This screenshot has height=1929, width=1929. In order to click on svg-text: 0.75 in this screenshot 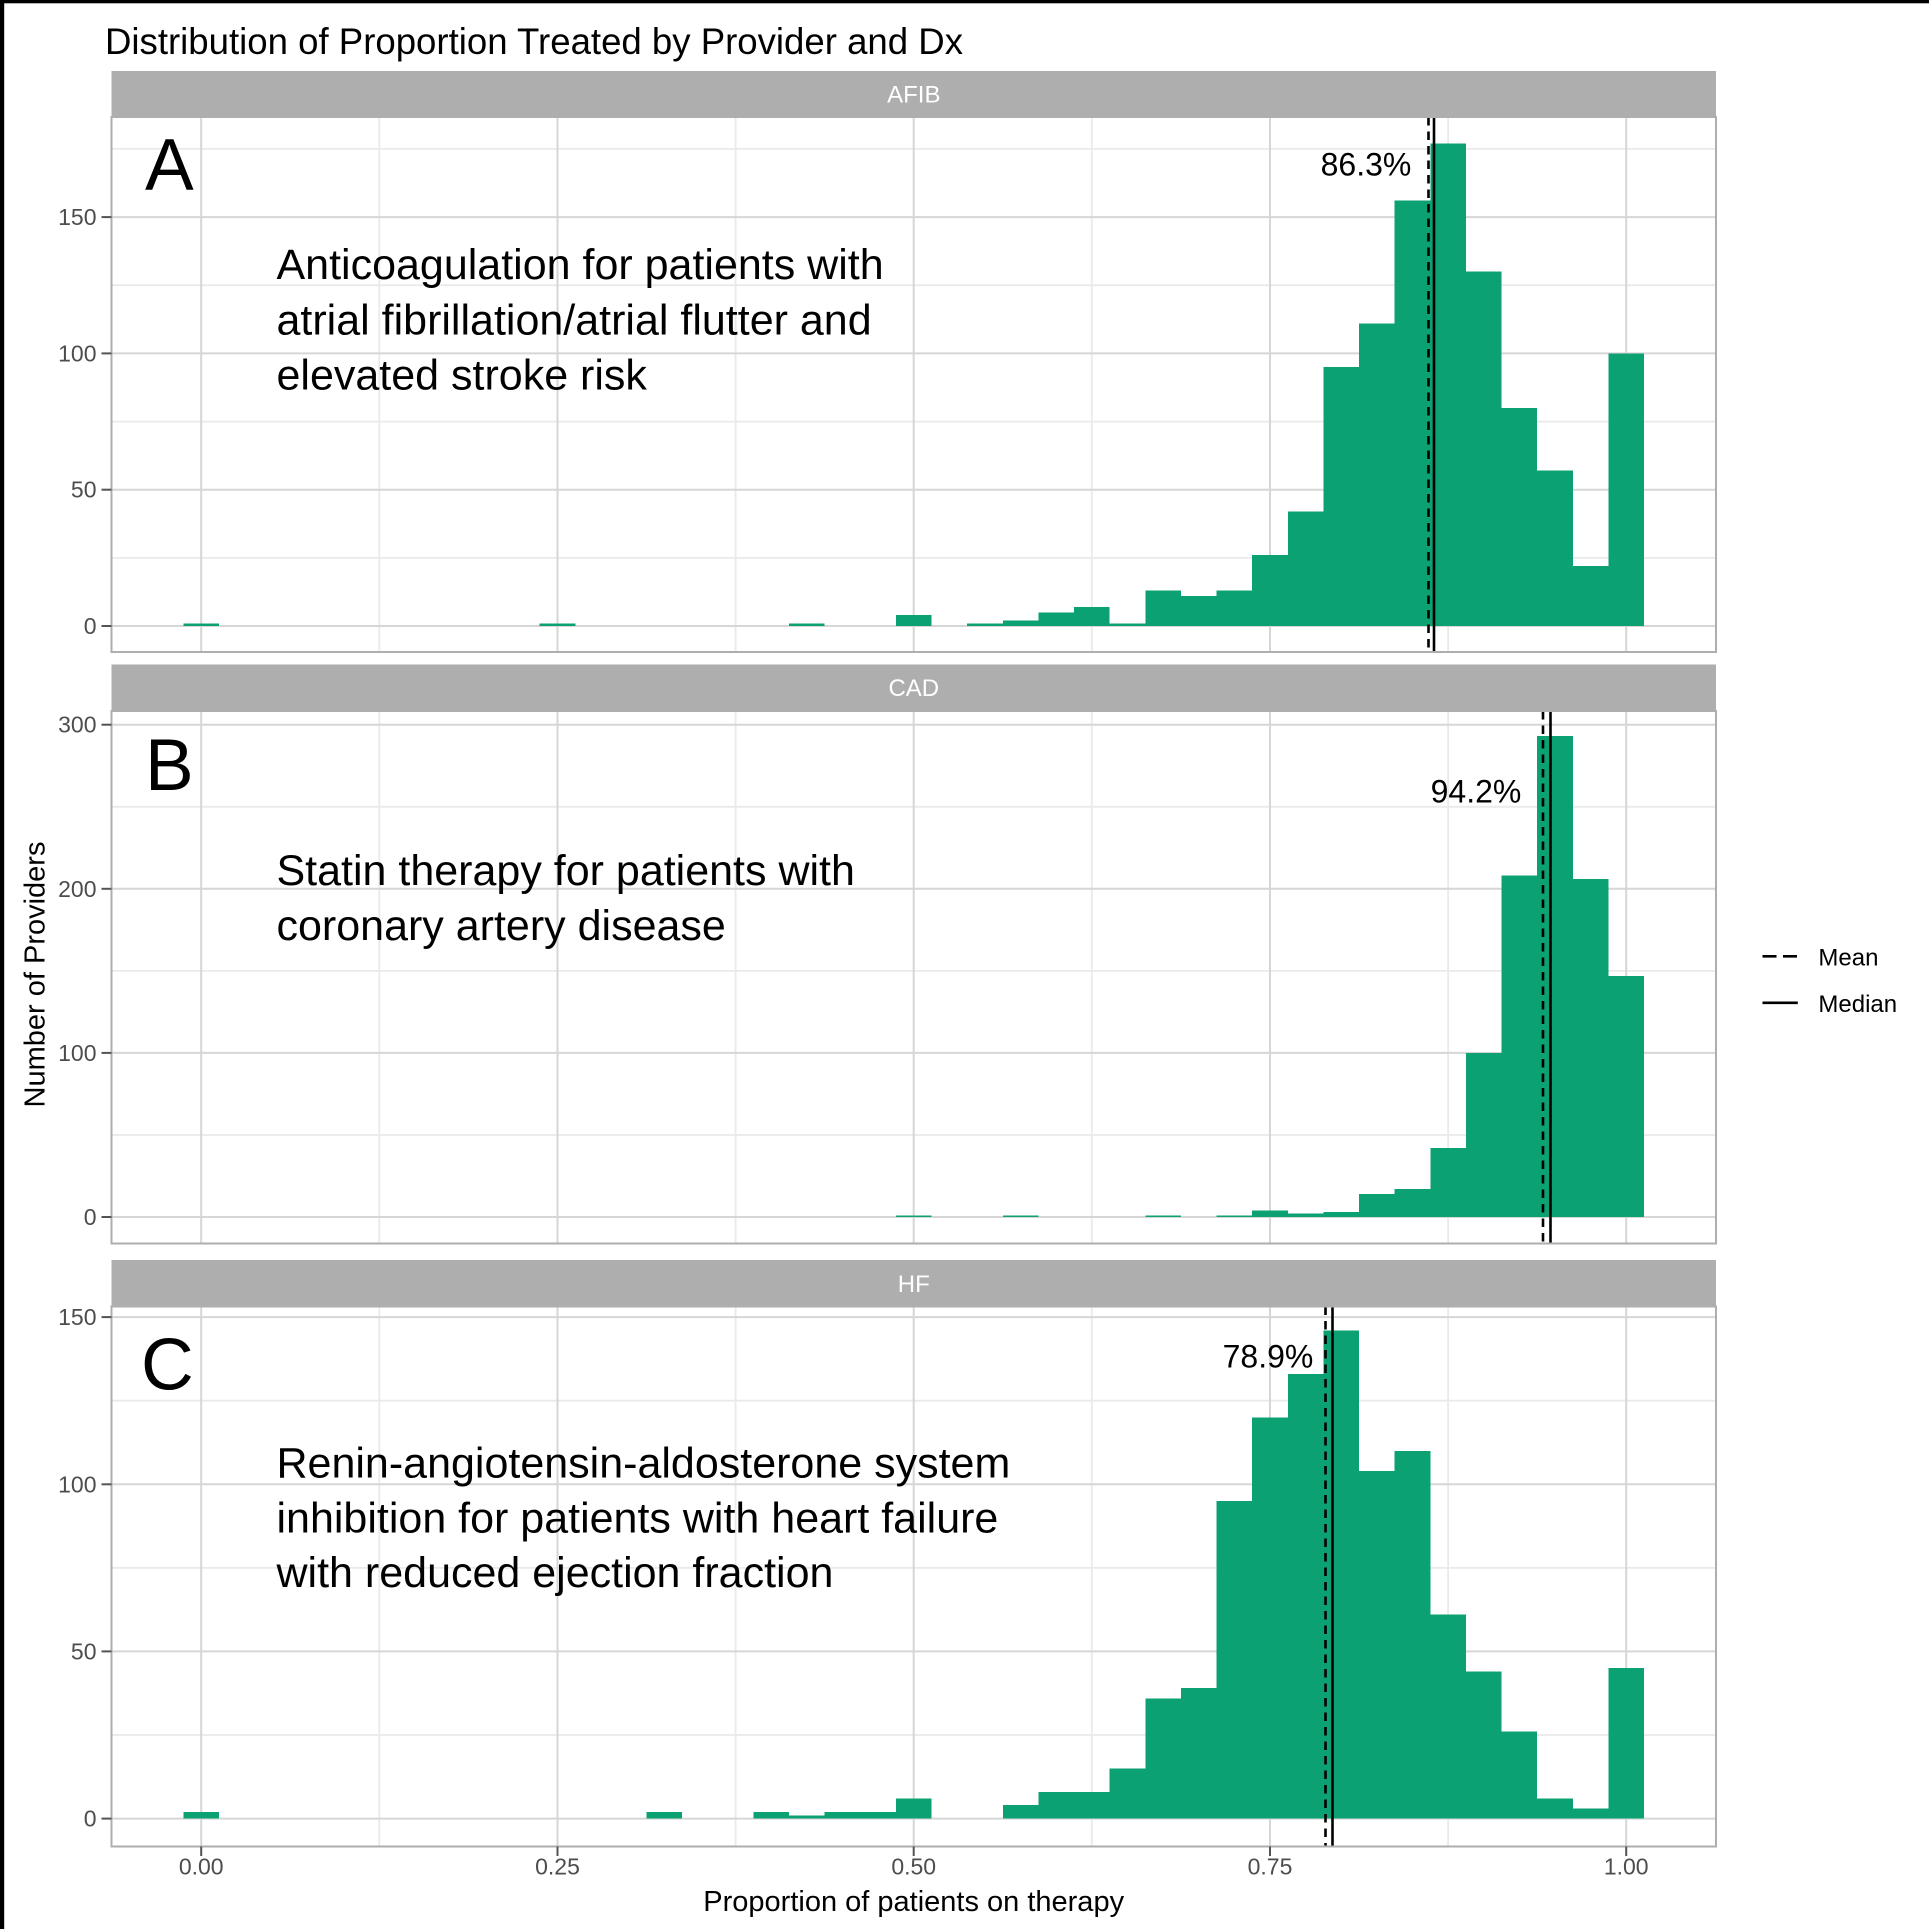, I will do `click(1270, 1867)`.